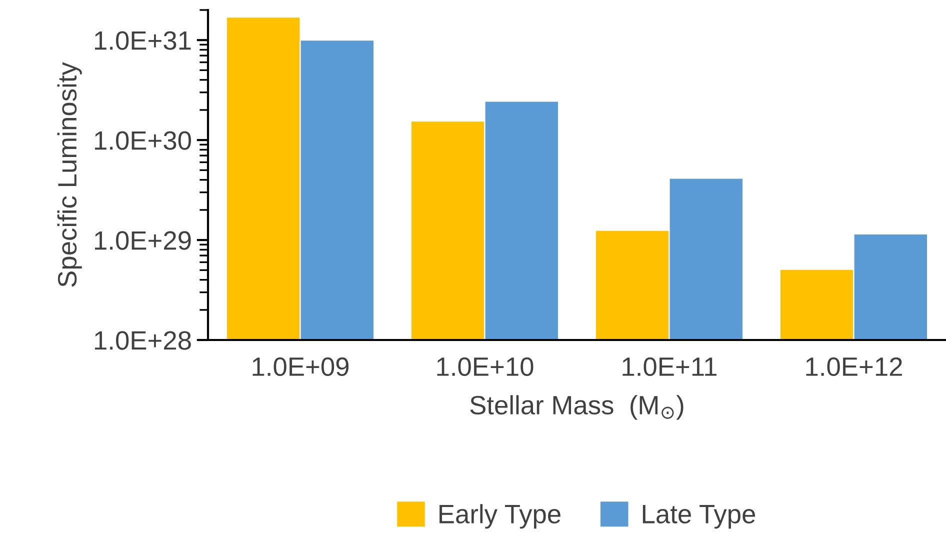 This screenshot has width=946, height=533. What do you see at coordinates (500, 516) in the screenshot?
I see `legend-label: Early Type` at bounding box center [500, 516].